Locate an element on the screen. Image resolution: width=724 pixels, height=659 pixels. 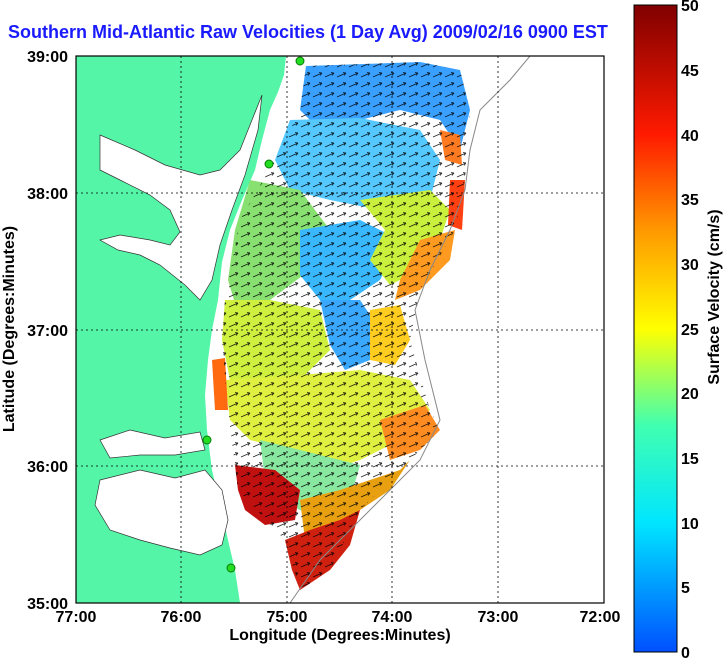
x-tick-label: 77:00 is located at coordinates (76, 617).